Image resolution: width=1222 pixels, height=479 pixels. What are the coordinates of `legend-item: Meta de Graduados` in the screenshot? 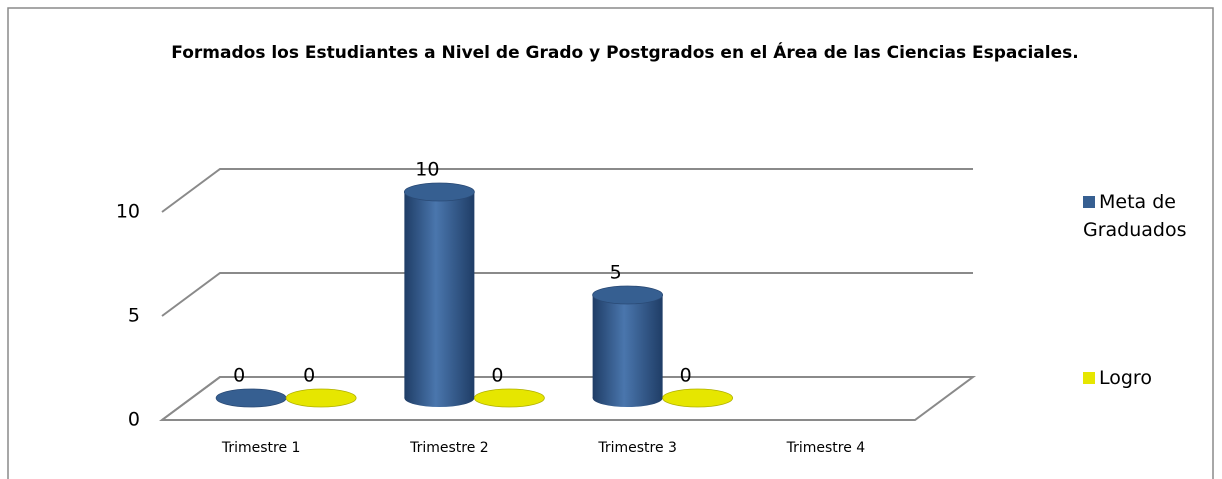 It's located at (1150, 216).